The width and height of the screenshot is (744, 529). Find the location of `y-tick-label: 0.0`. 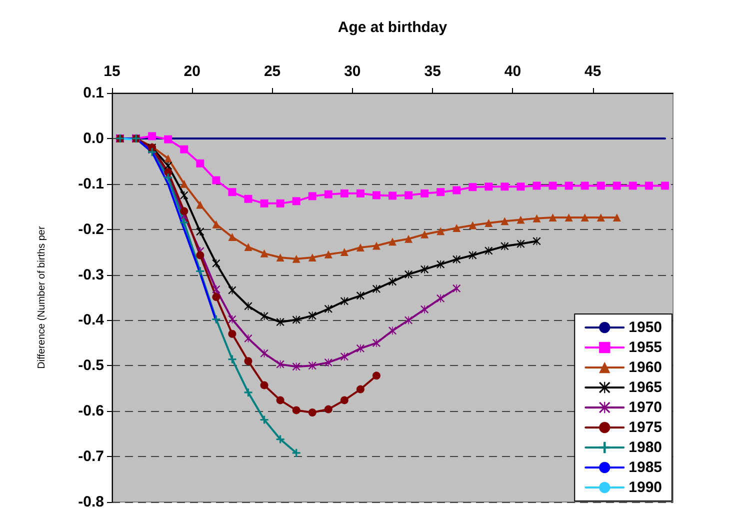

y-tick-label: 0.0 is located at coordinates (93, 138).